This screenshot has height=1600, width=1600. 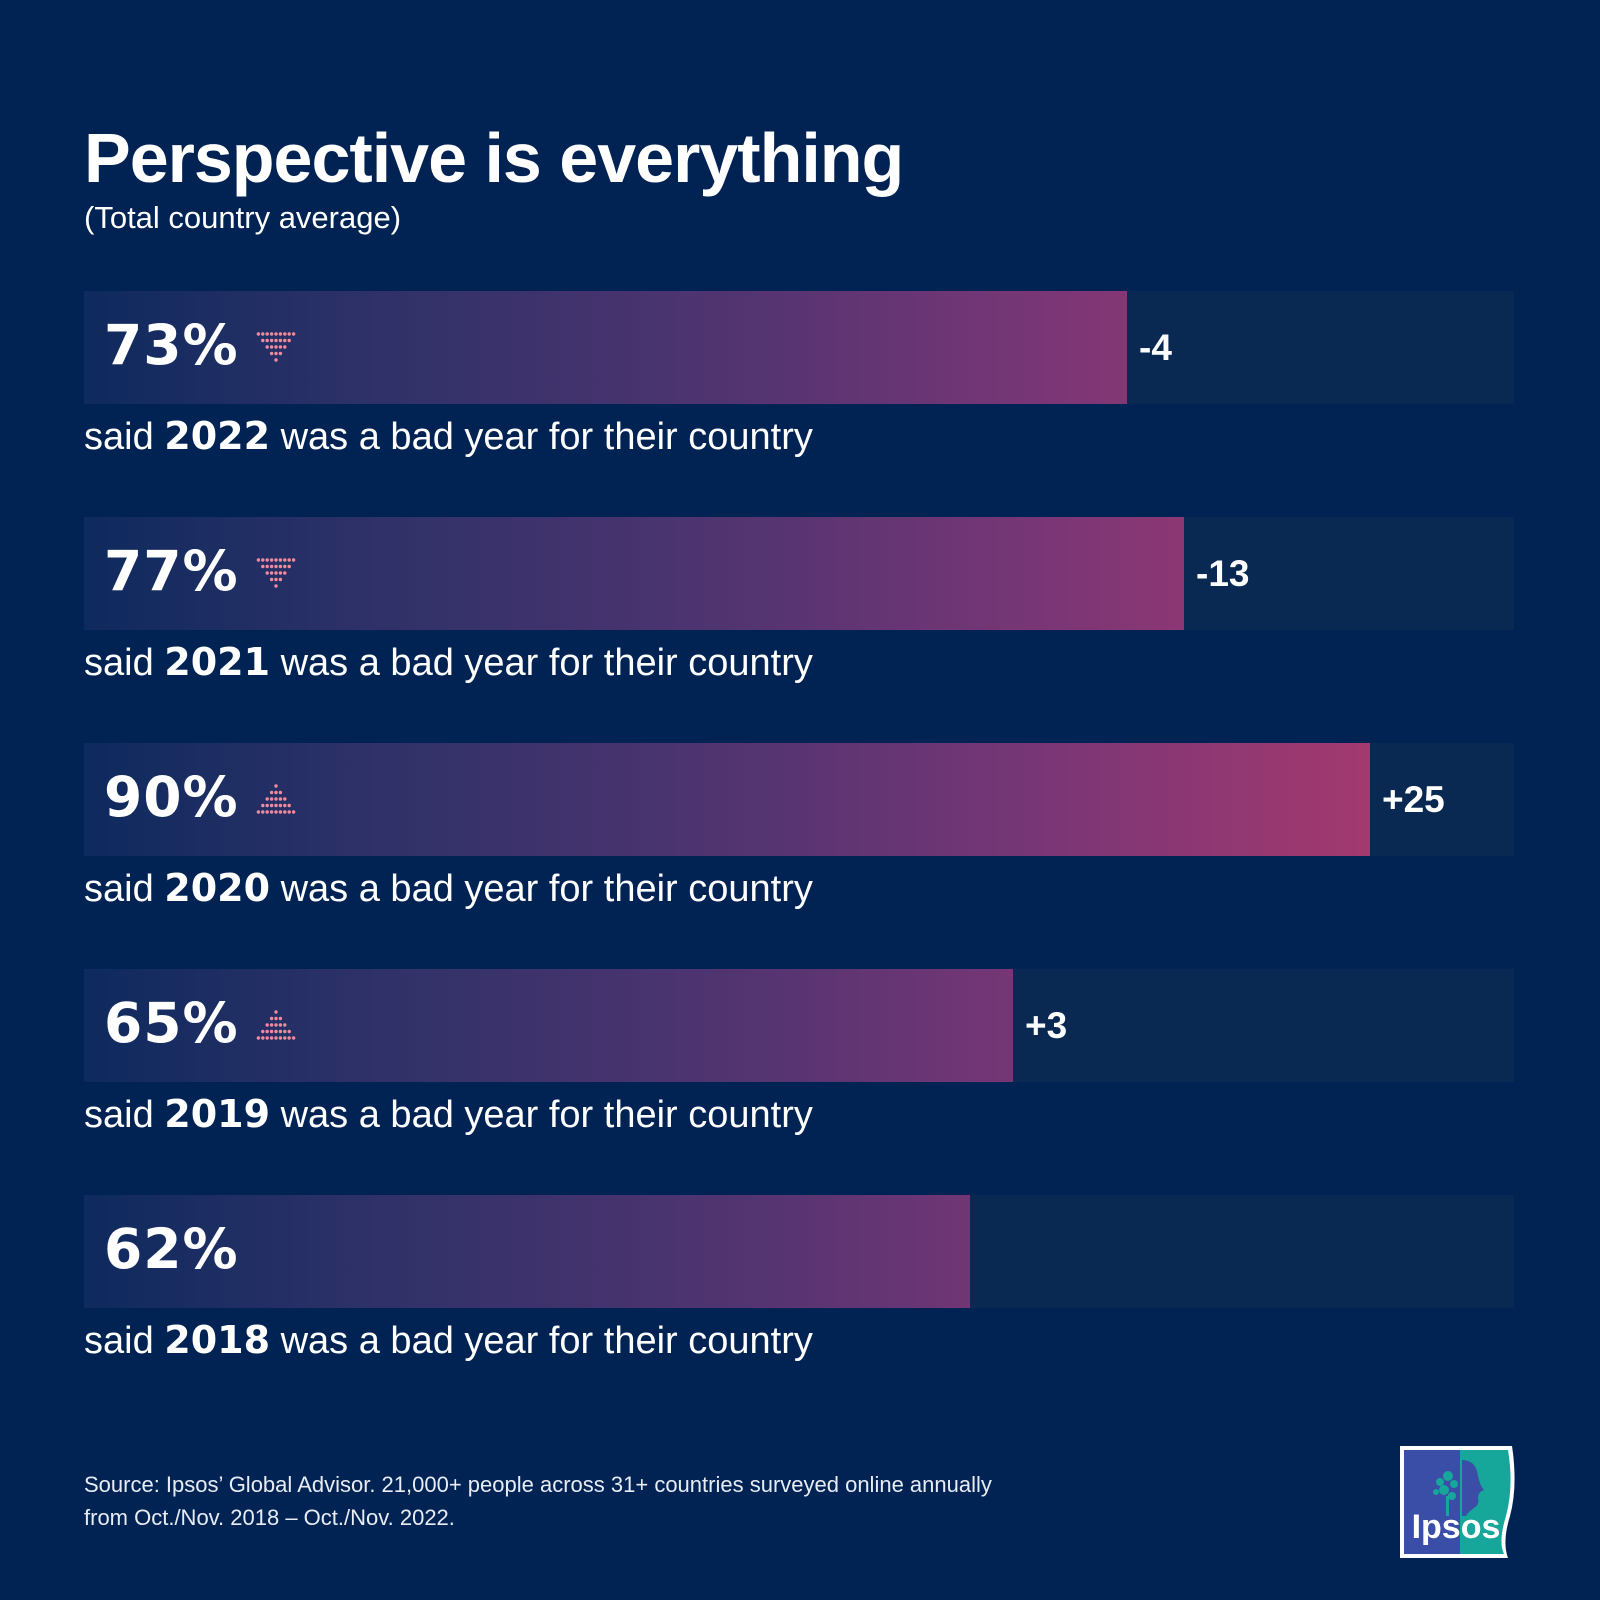 I want to click on bar-value-label: 73%, so click(x=171, y=345).